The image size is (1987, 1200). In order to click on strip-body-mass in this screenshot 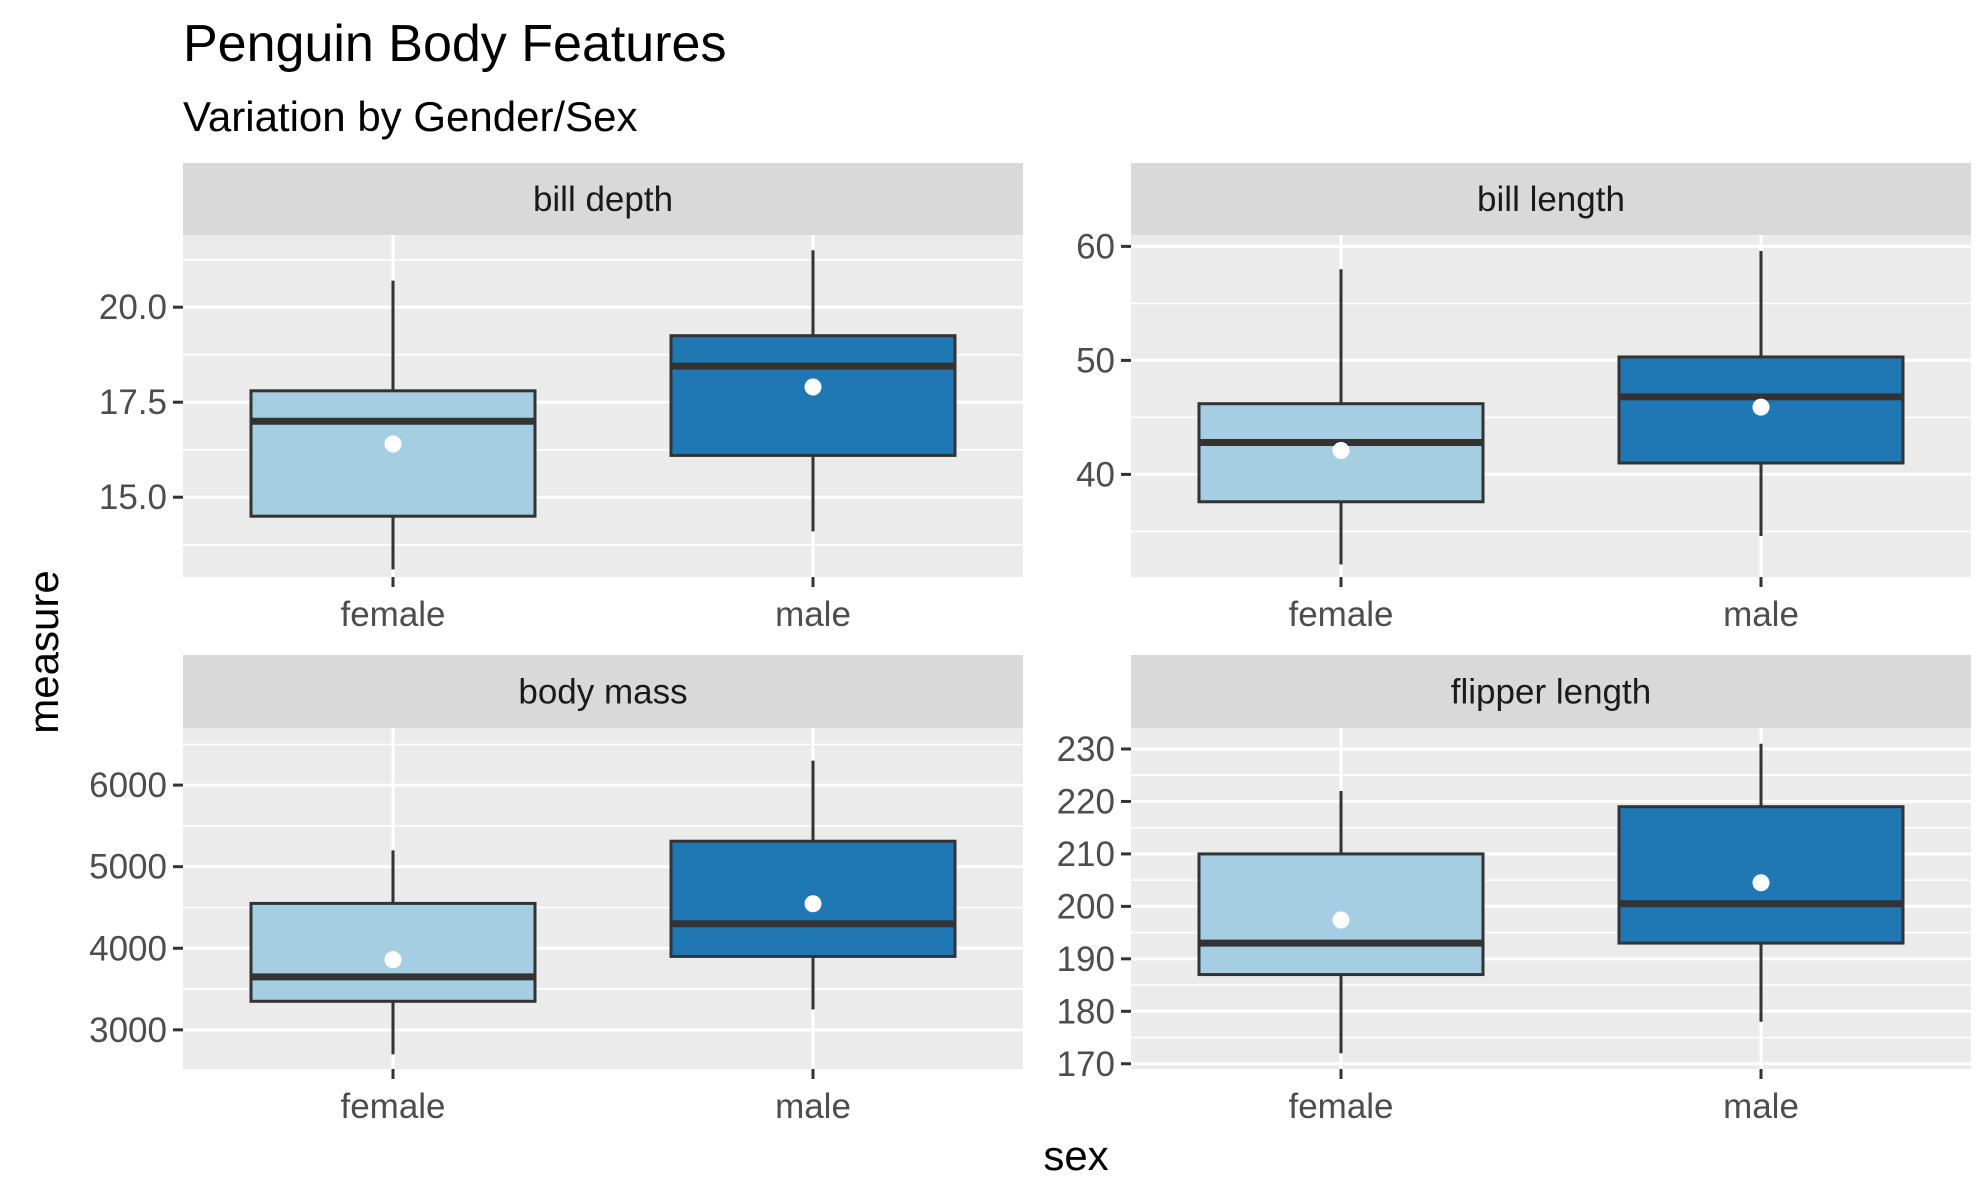, I will do `click(603, 691)`.